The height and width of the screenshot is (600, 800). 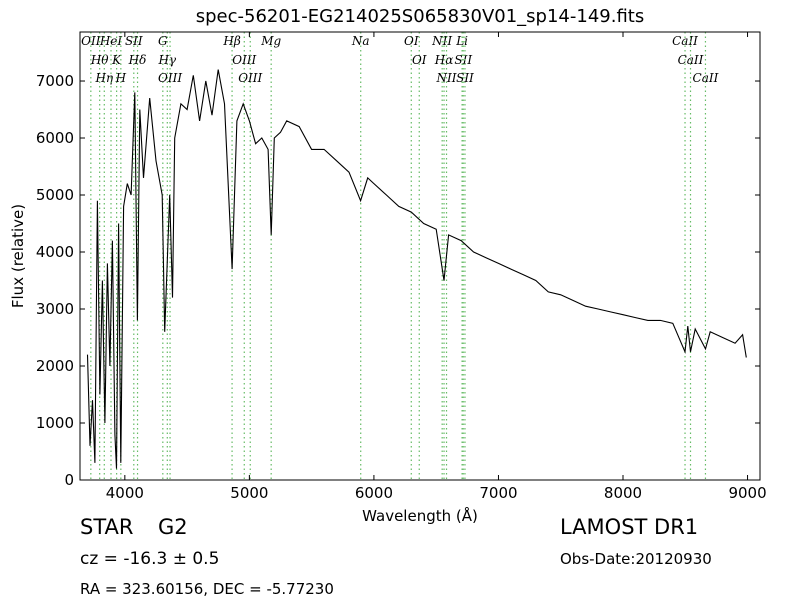 What do you see at coordinates (116, 60) in the screenshot?
I see `spectral-line-label: K` at bounding box center [116, 60].